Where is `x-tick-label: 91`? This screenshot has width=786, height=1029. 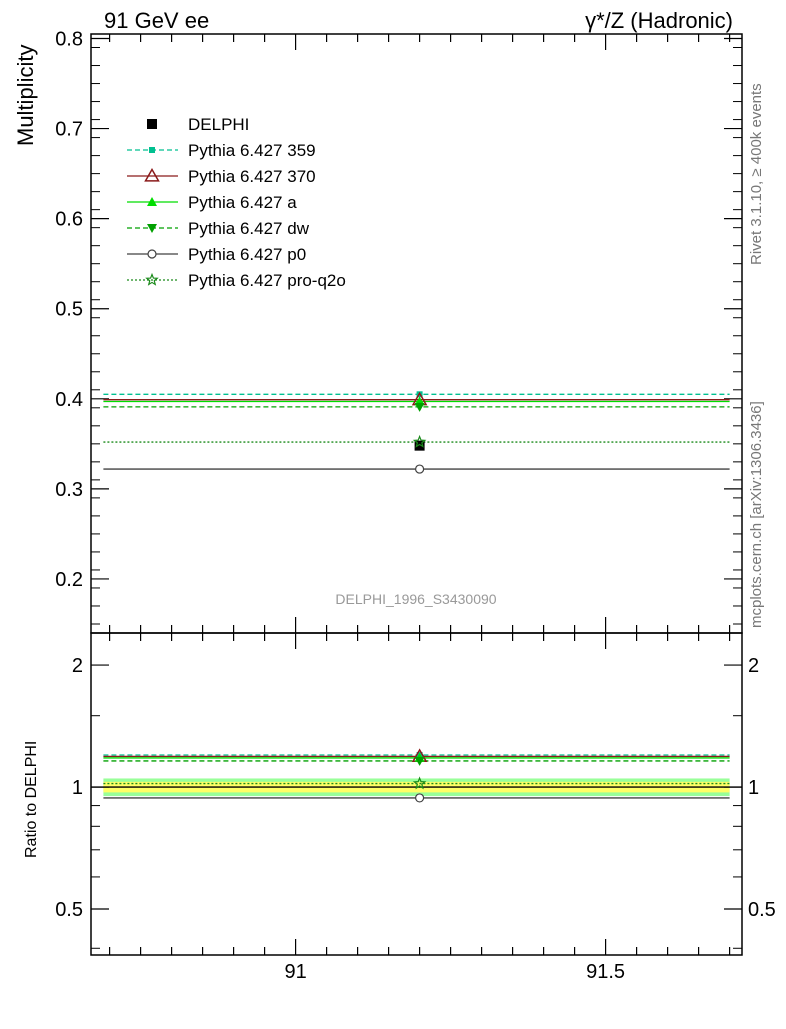 x-tick-label: 91 is located at coordinates (295, 972).